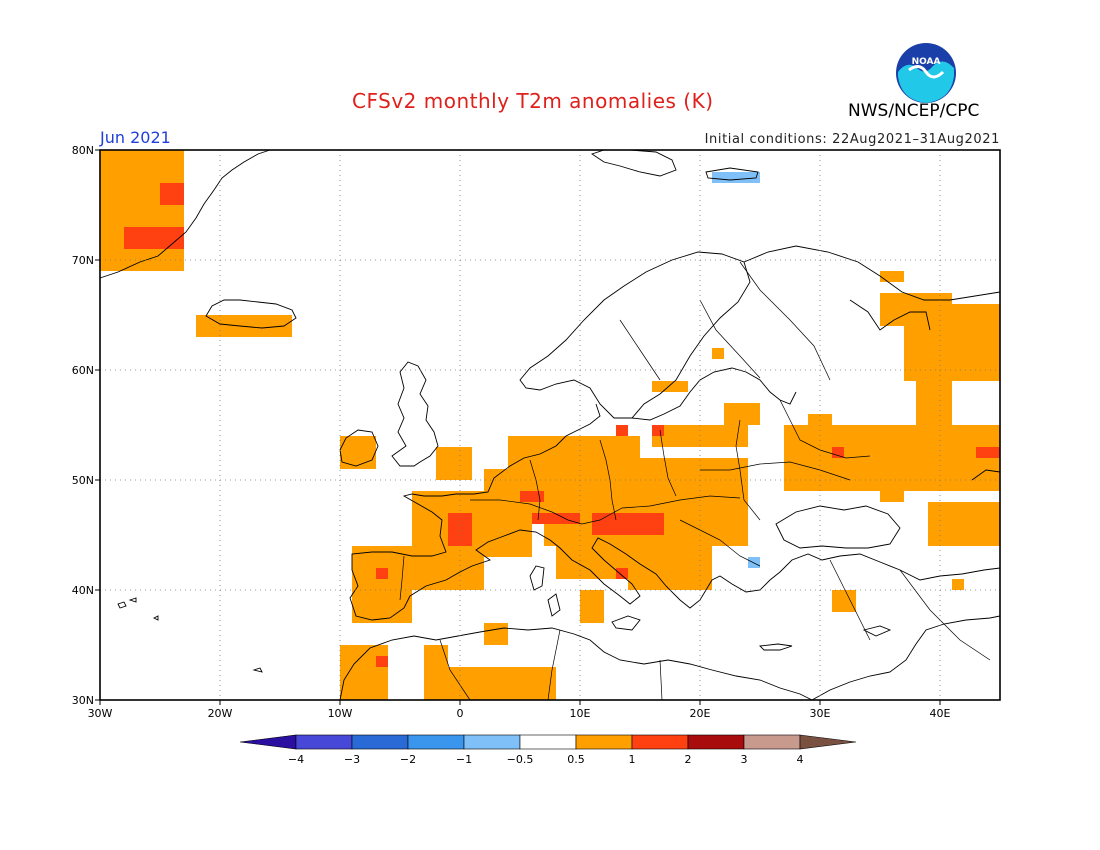 The image size is (1100, 850). What do you see at coordinates (408, 759) in the screenshot?
I see `colorbar-tick-label: −2` at bounding box center [408, 759].